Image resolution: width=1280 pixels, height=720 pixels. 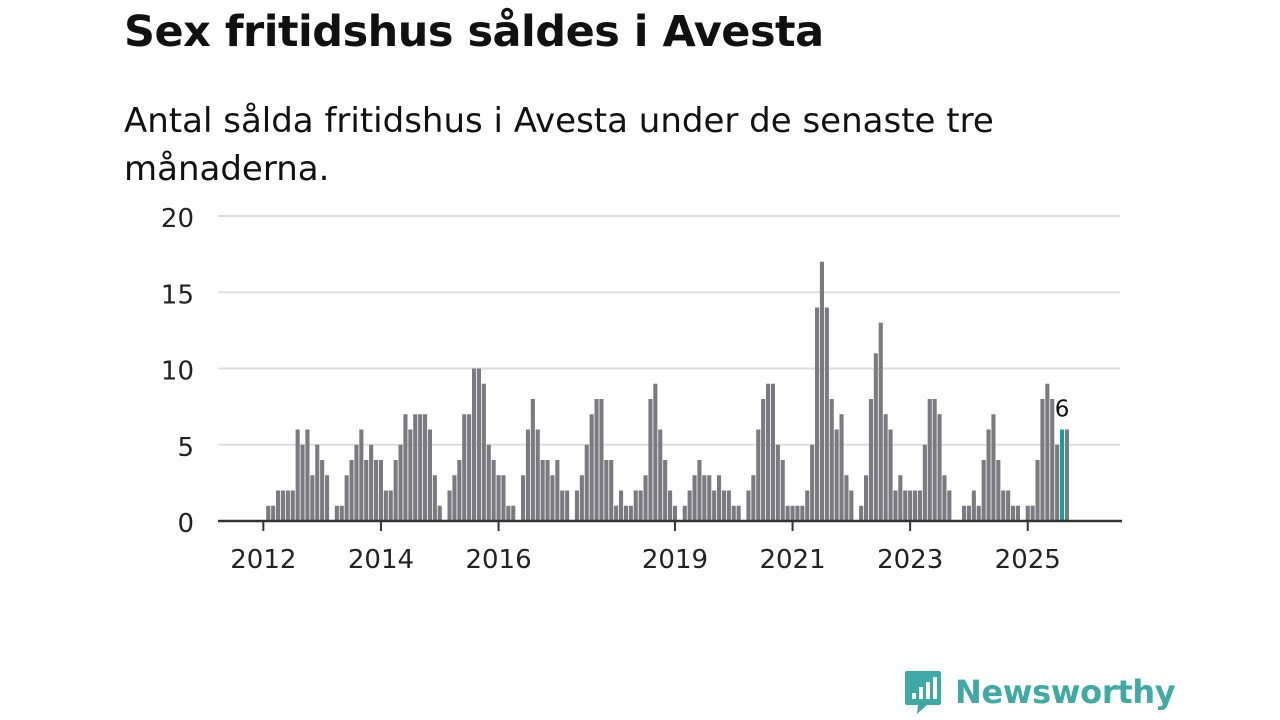 What do you see at coordinates (177, 295) in the screenshot?
I see `y-tick-label: 15` at bounding box center [177, 295].